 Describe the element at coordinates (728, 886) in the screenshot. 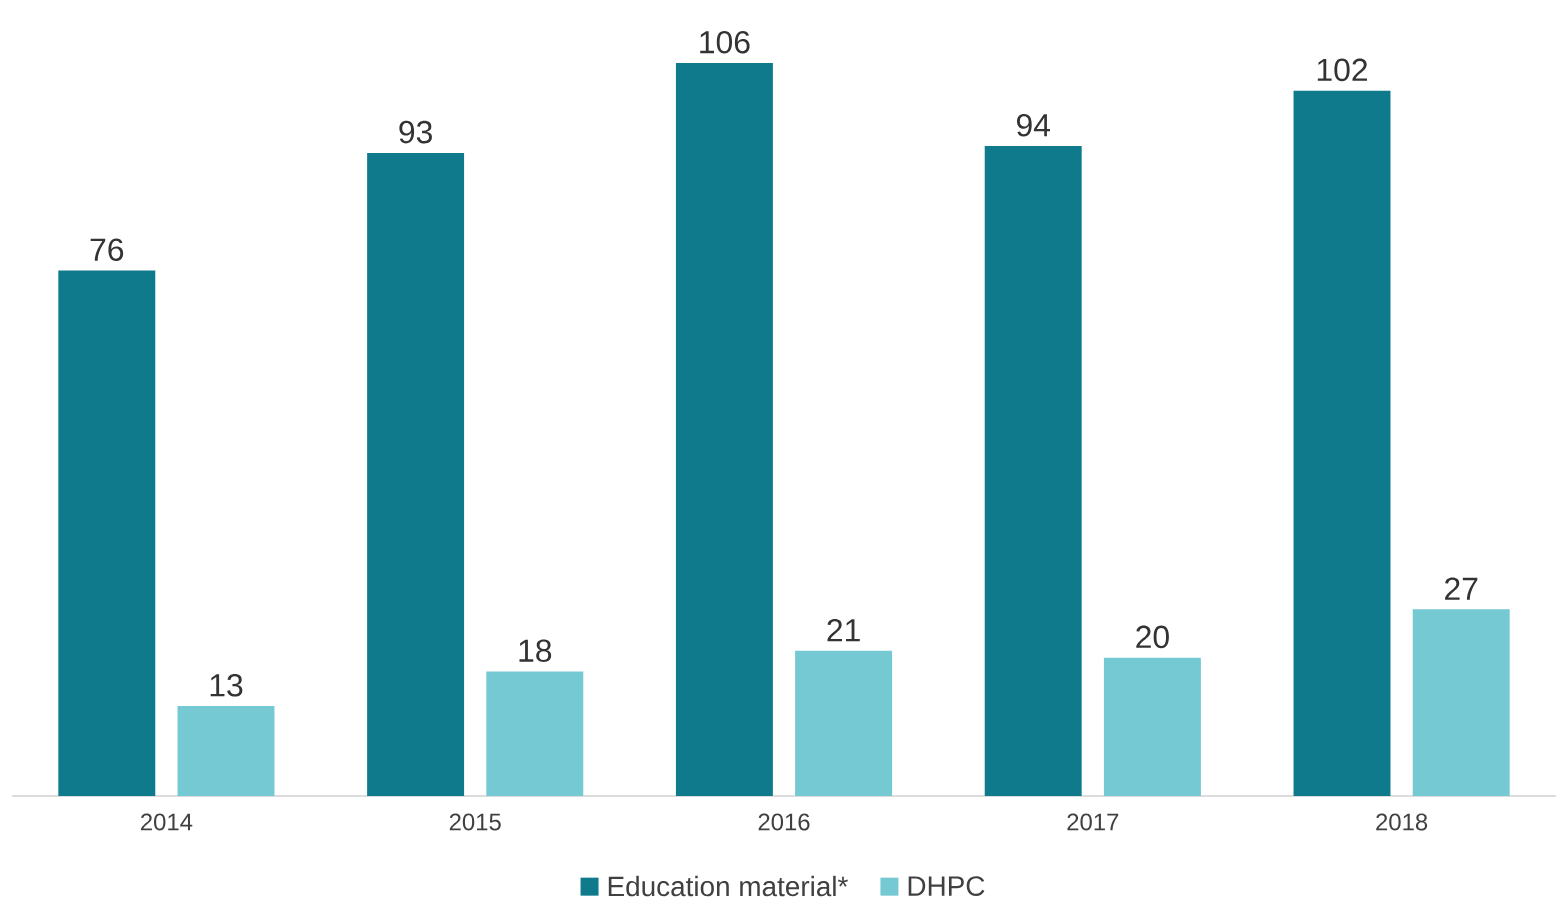

I see `legend-label: Education material*` at that location.